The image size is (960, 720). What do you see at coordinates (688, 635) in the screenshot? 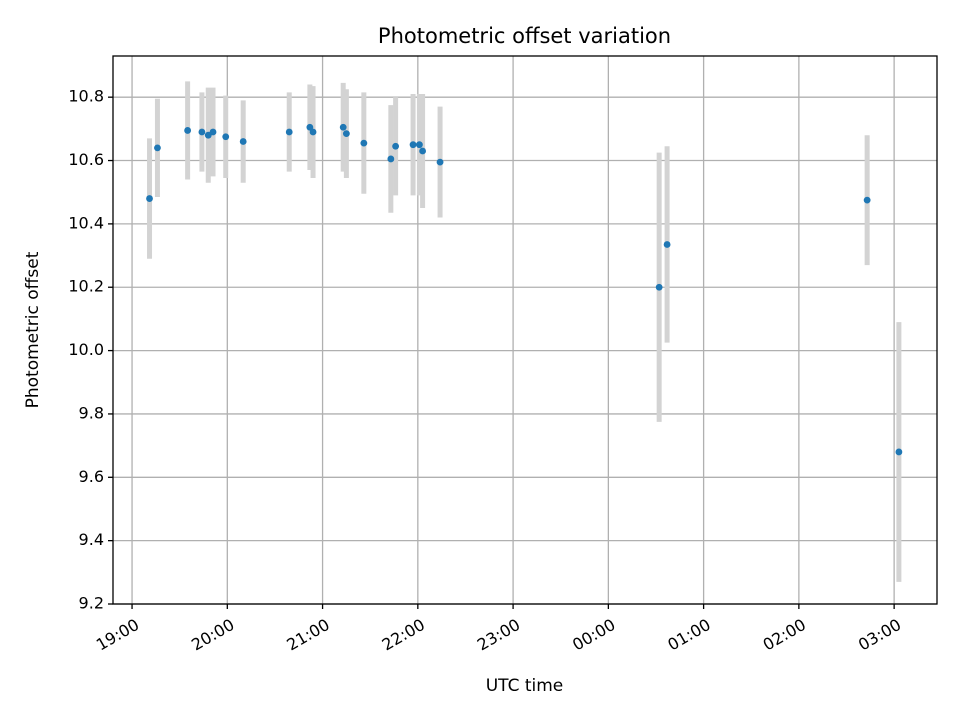
I see `x-tick-label: 01:00` at bounding box center [688, 635].